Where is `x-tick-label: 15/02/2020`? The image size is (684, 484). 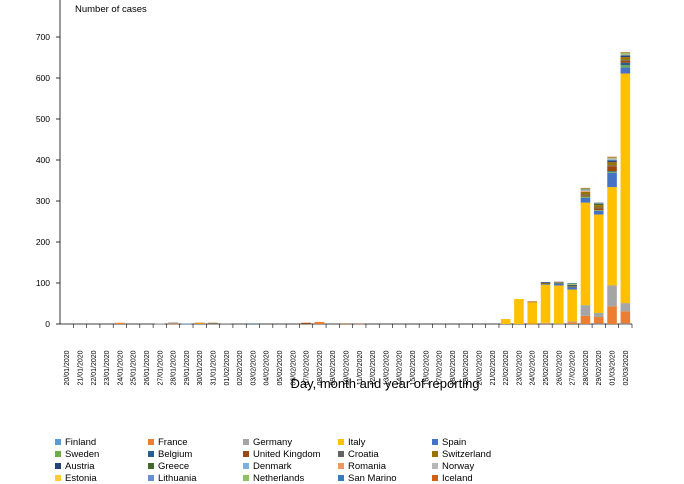 x-tick-label: 15/02/2020 is located at coordinates (413, 367).